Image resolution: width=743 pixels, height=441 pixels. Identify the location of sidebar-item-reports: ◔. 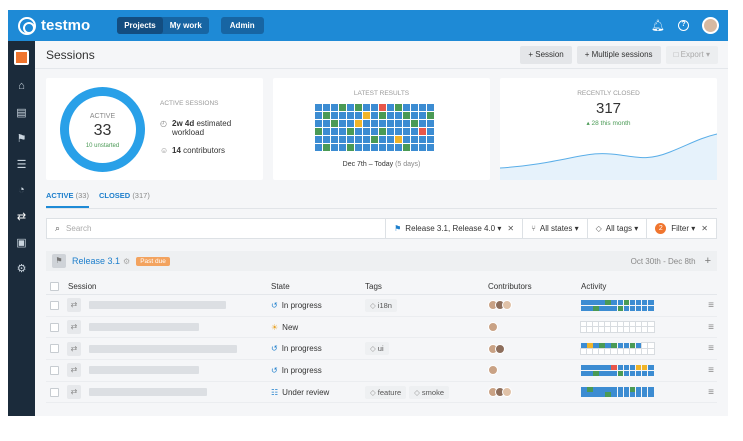
(21, 190).